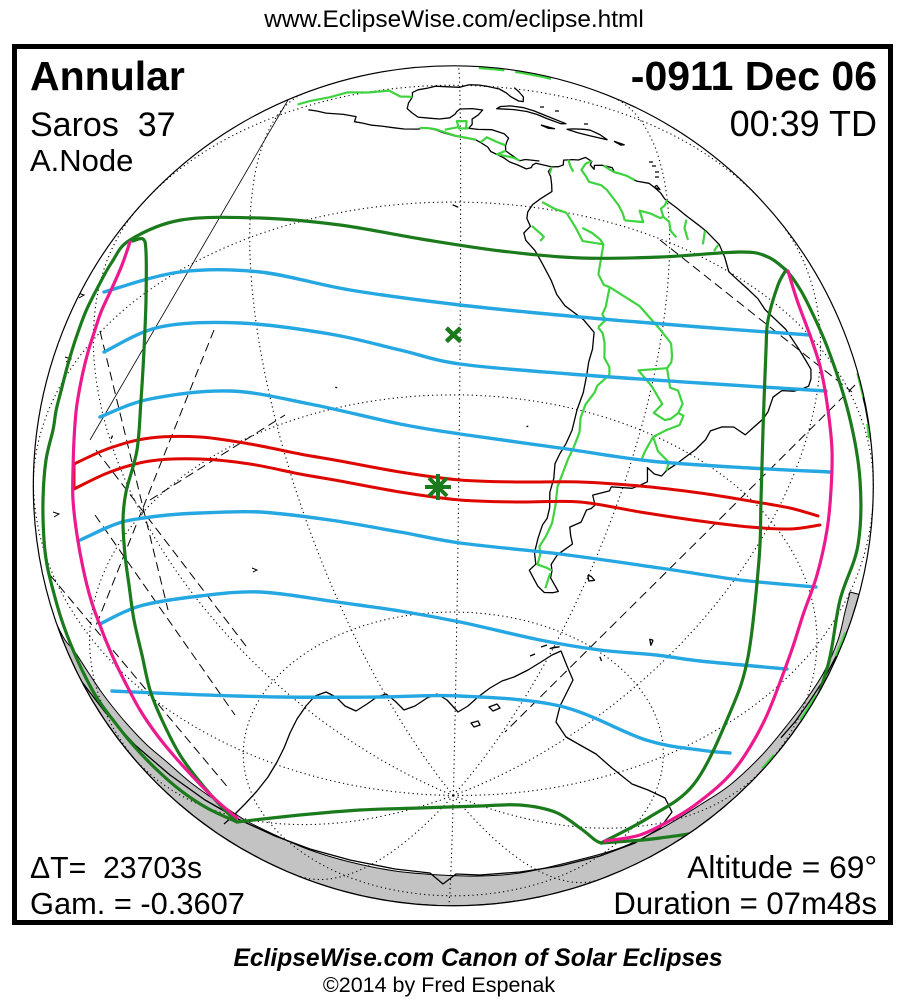 This screenshot has height=1004, width=908. What do you see at coordinates (453, 19) in the screenshot?
I see `svg-text:www.EclipseWise.com/eclipse.ht: www.EclipseWise.com/eclipse.html` at bounding box center [453, 19].